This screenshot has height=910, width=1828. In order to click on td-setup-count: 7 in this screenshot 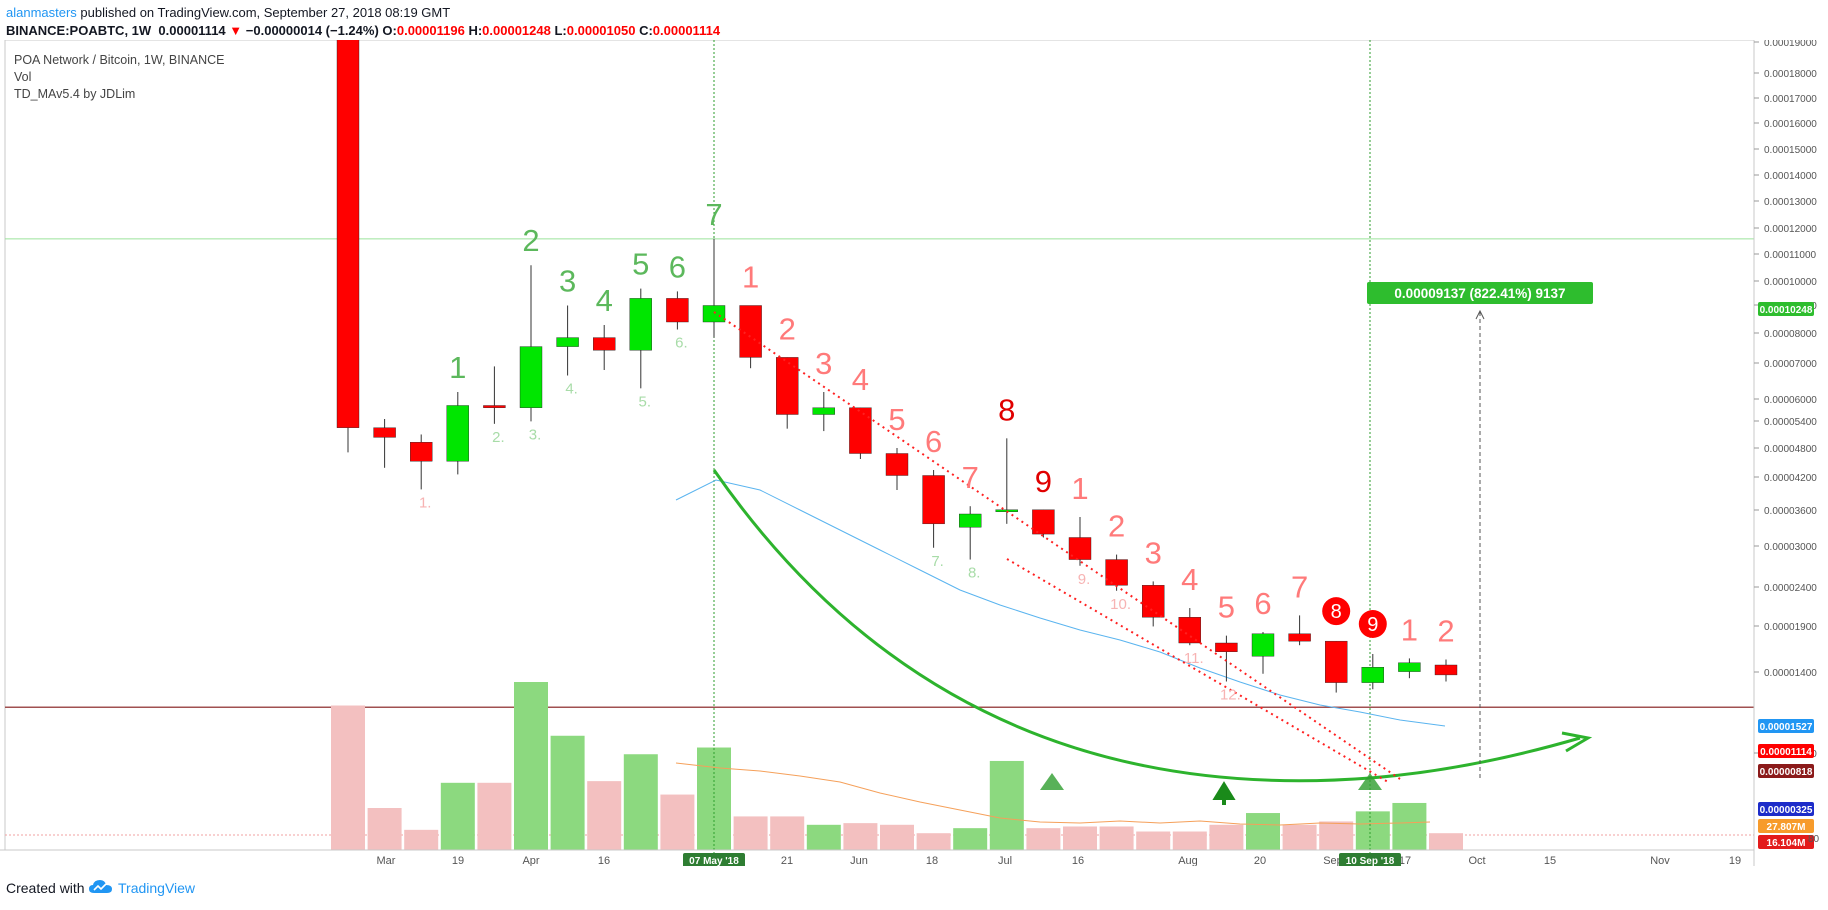, I will do `click(970, 477)`.